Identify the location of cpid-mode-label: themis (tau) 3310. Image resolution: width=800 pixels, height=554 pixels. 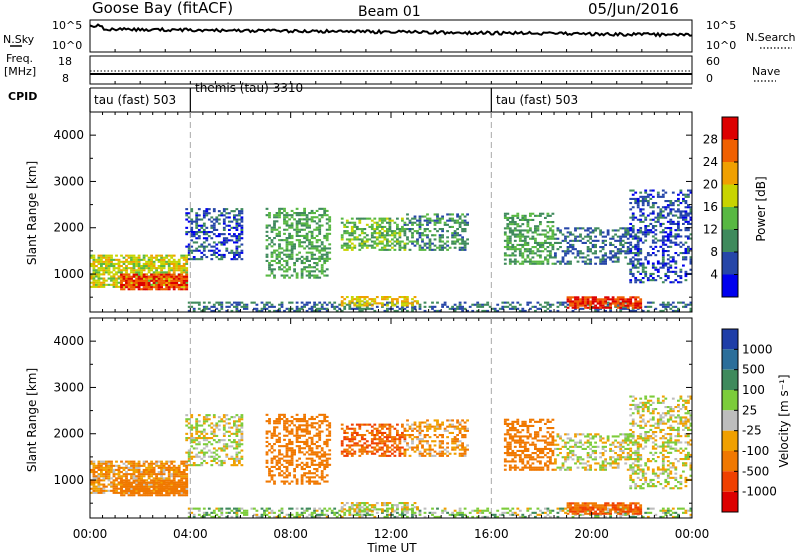
(249, 88).